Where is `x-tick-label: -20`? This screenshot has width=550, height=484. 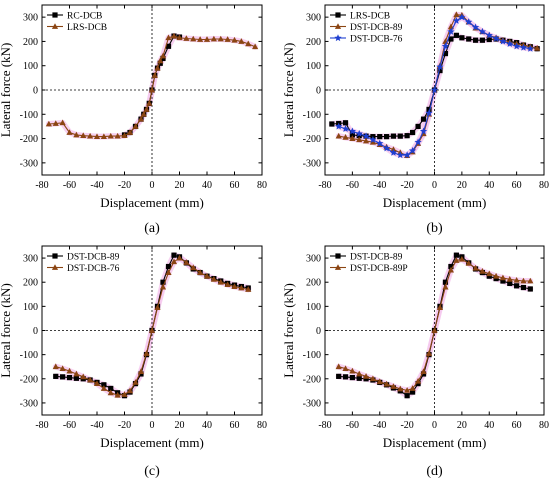
x-tick-label: -20 is located at coordinates (124, 425).